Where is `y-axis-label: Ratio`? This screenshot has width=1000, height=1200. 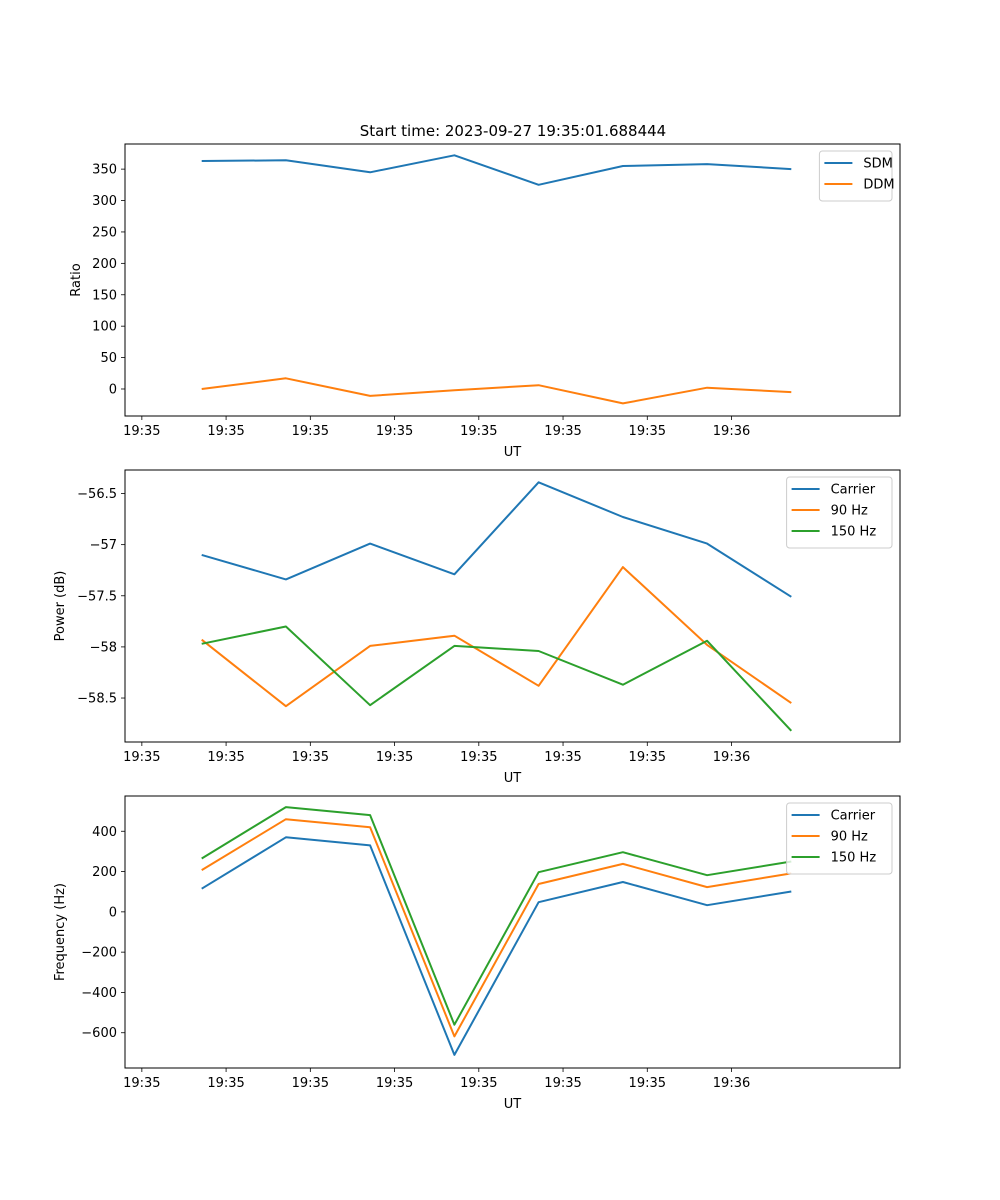
y-axis-label: Ratio is located at coordinates (76, 279).